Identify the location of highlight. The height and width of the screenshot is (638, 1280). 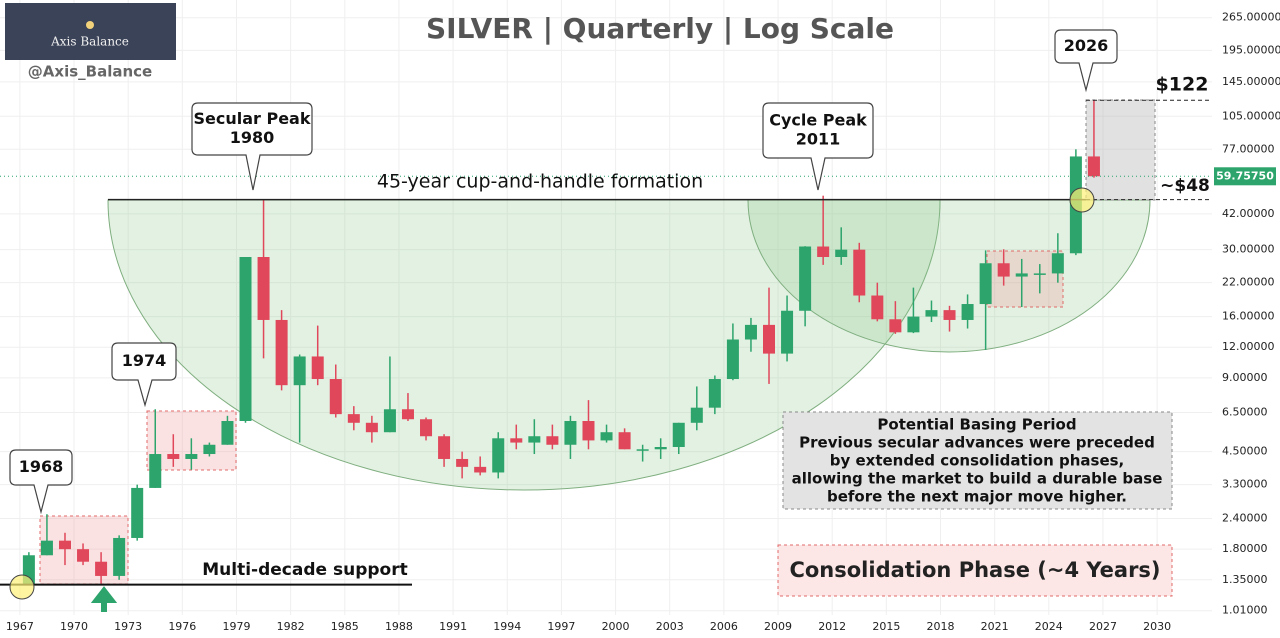
(22, 587).